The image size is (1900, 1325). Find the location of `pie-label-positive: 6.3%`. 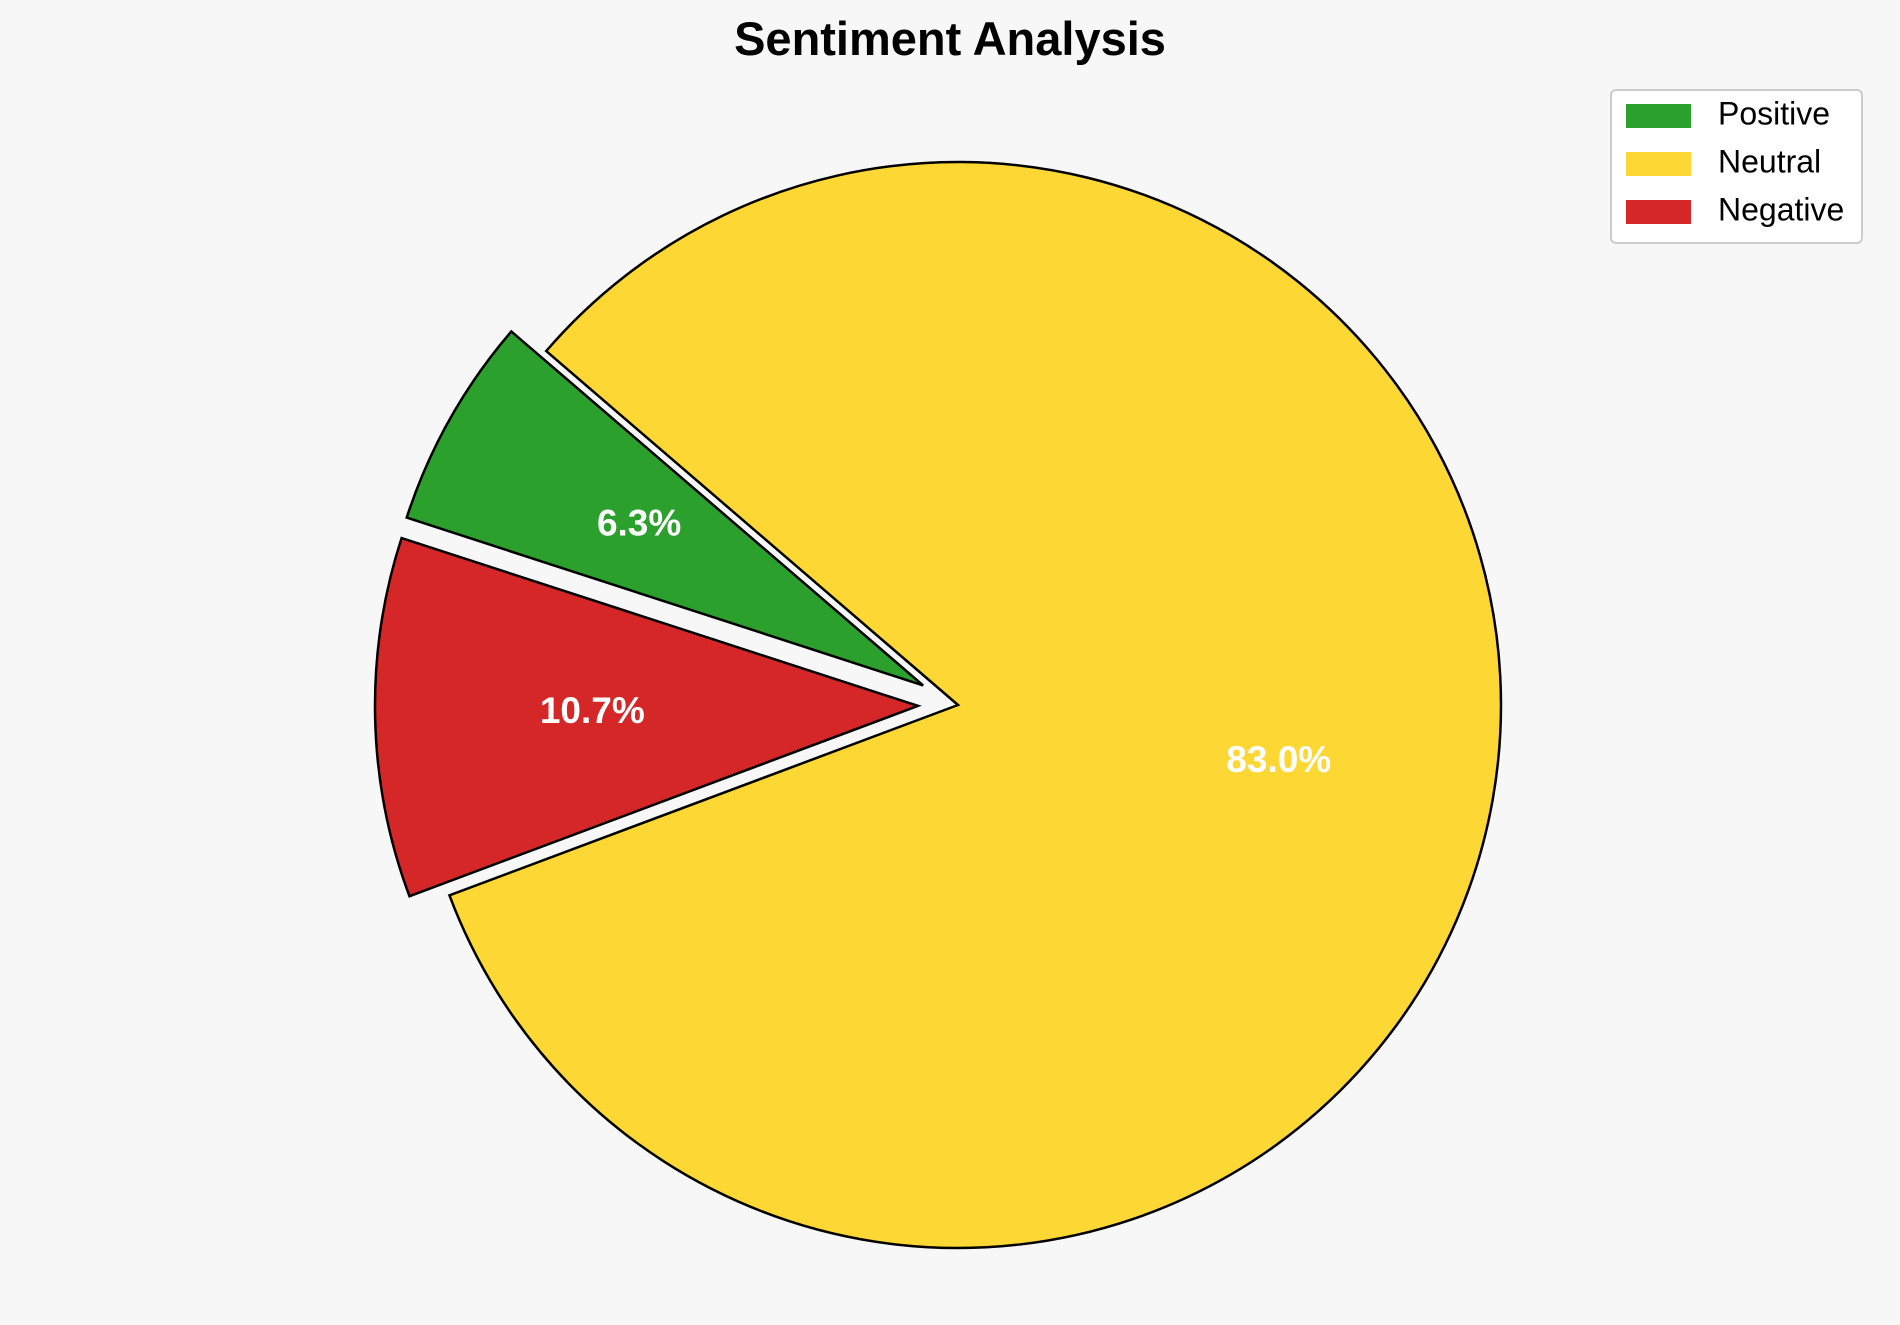

pie-label-positive: 6.3% is located at coordinates (639, 523).